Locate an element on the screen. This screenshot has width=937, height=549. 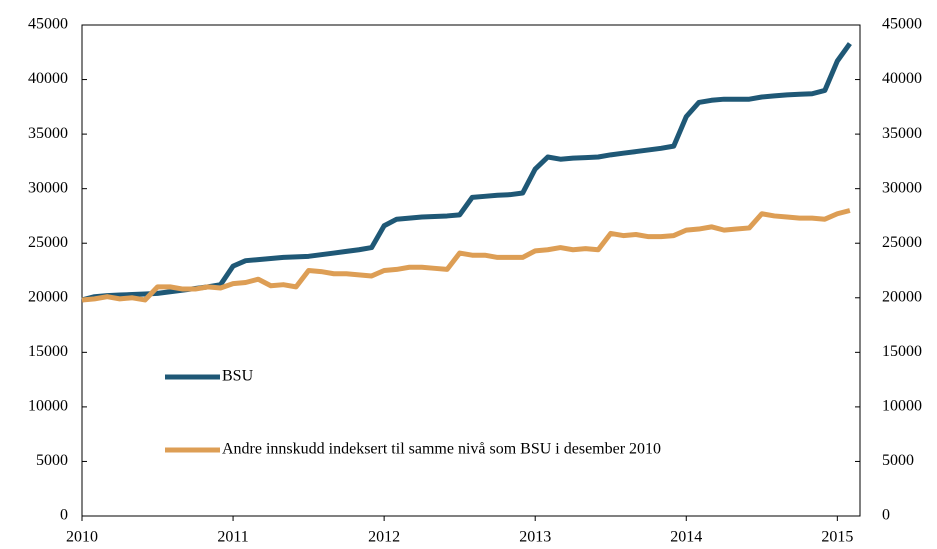
y-tick-label: 0 is located at coordinates (64, 515).